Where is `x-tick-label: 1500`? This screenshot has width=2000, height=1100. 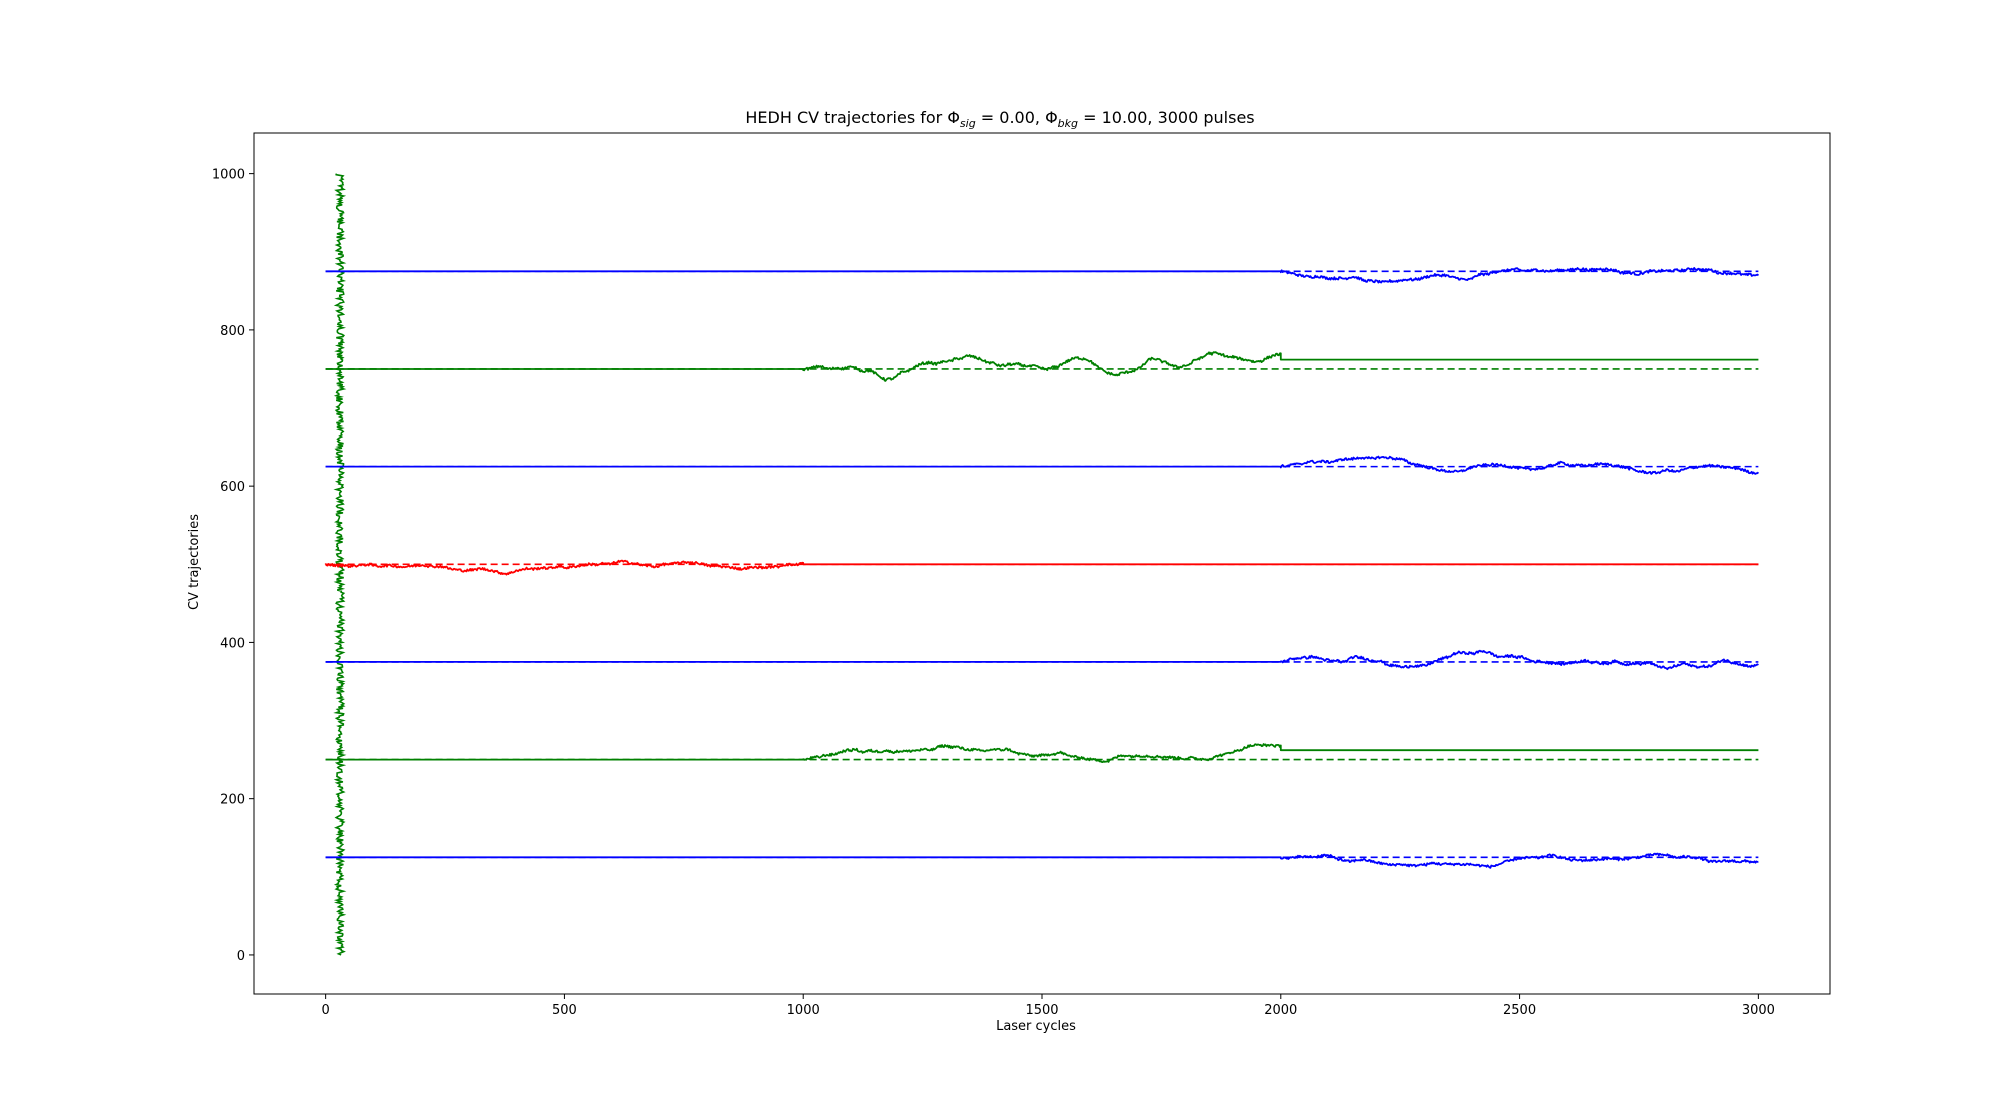 x-tick-label: 1500 is located at coordinates (1041, 1010).